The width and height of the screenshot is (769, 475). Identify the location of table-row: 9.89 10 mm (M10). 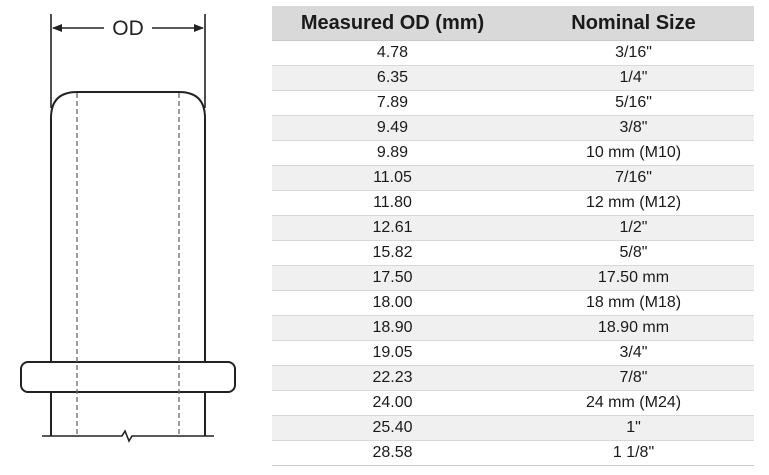
(513, 153).